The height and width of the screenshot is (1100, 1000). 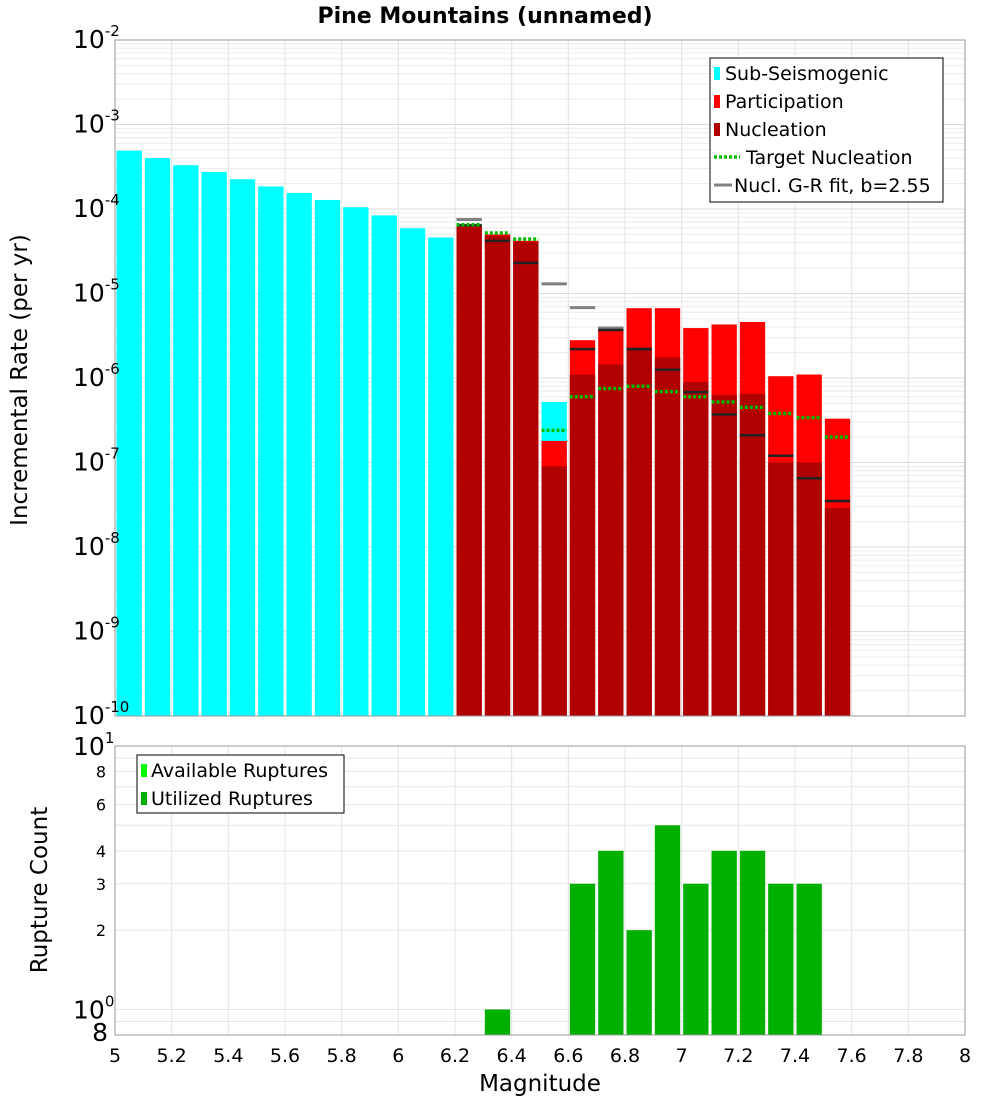 What do you see at coordinates (20, 380) in the screenshot?
I see `rate-y-axis-label: Incremental Rate (per yr)` at bounding box center [20, 380].